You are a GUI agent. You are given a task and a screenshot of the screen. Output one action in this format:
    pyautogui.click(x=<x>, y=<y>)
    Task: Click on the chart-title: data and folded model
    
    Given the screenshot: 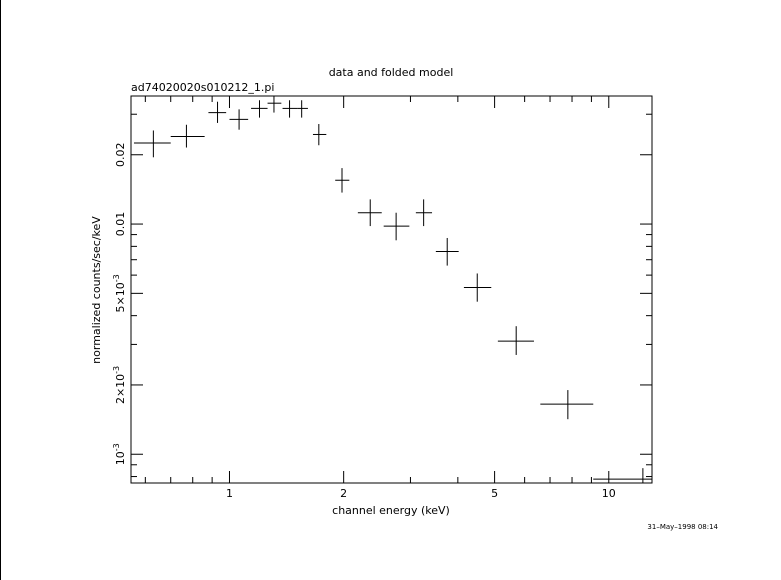 What is the action you would take?
    pyautogui.click(x=391, y=72)
    